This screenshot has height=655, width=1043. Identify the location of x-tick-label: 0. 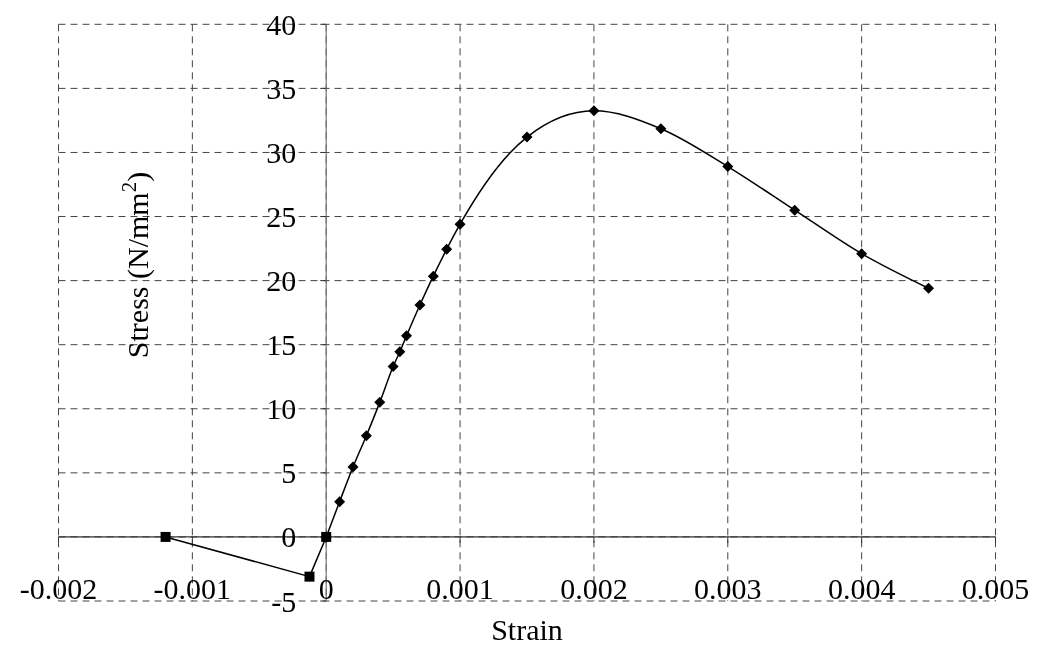
(326, 588).